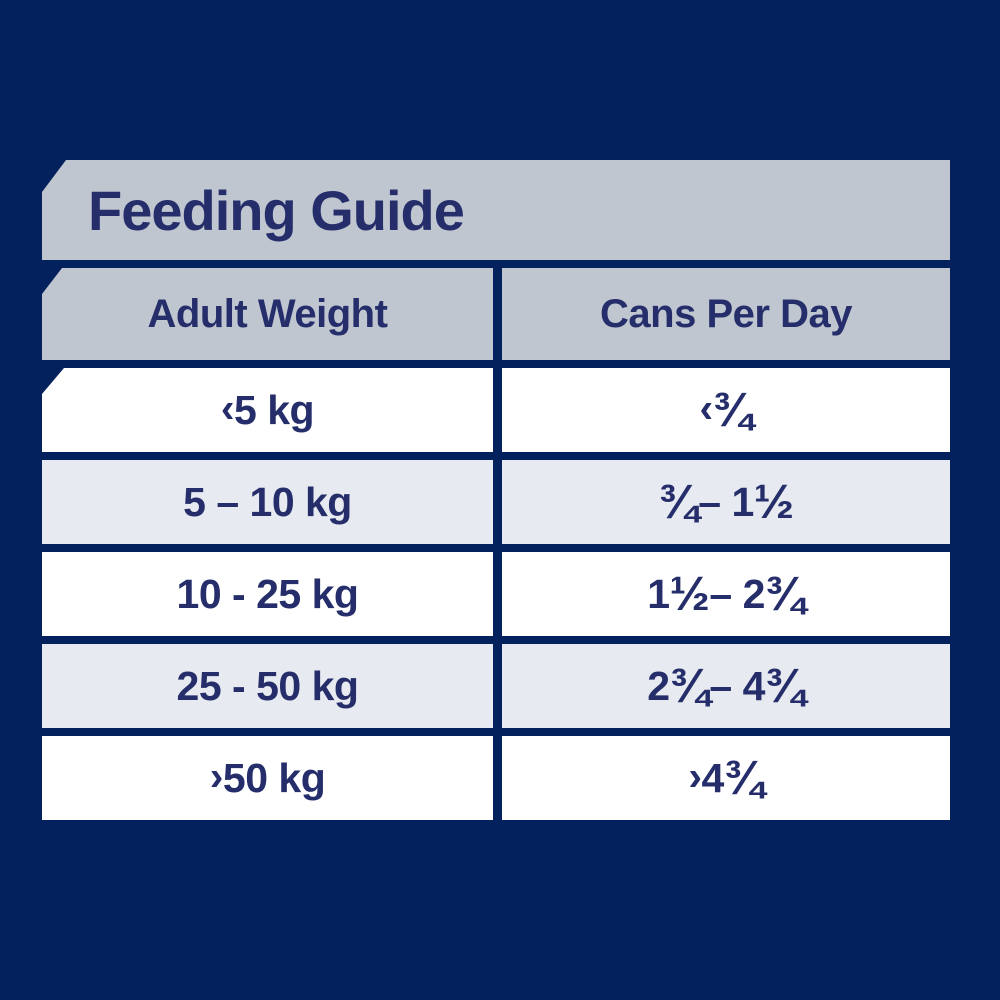  I want to click on weight-cell: ‹ 5 kg, so click(267, 410).